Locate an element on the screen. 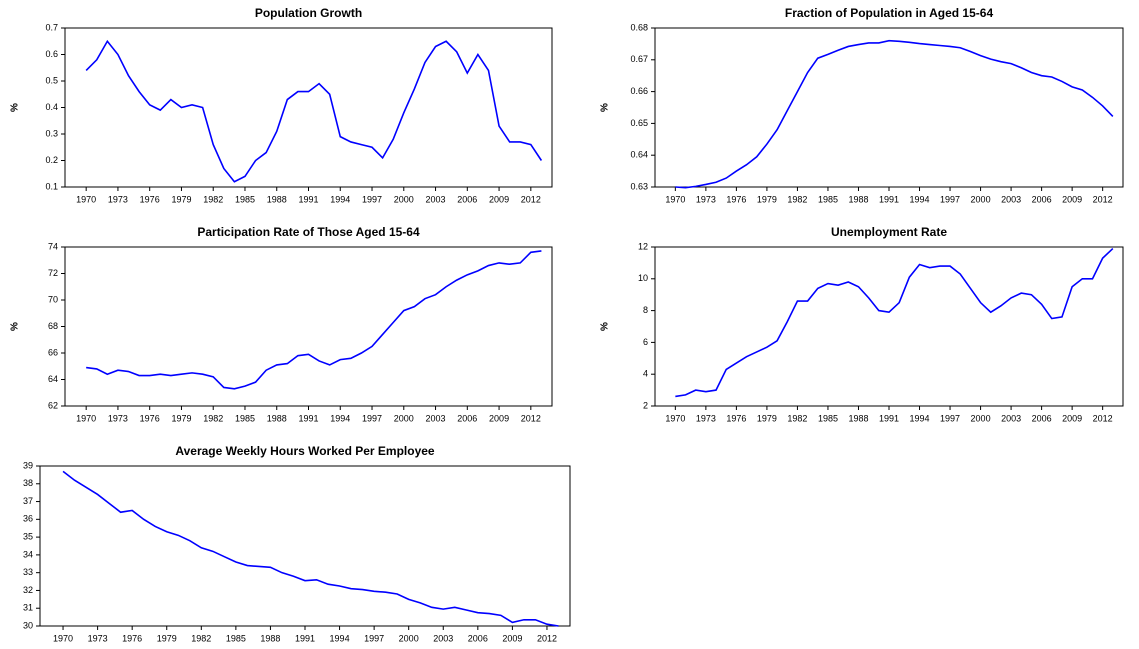 Image resolution: width=1139 pixels, height=649 pixels. y-tick-label: 0.65 is located at coordinates (639, 123).